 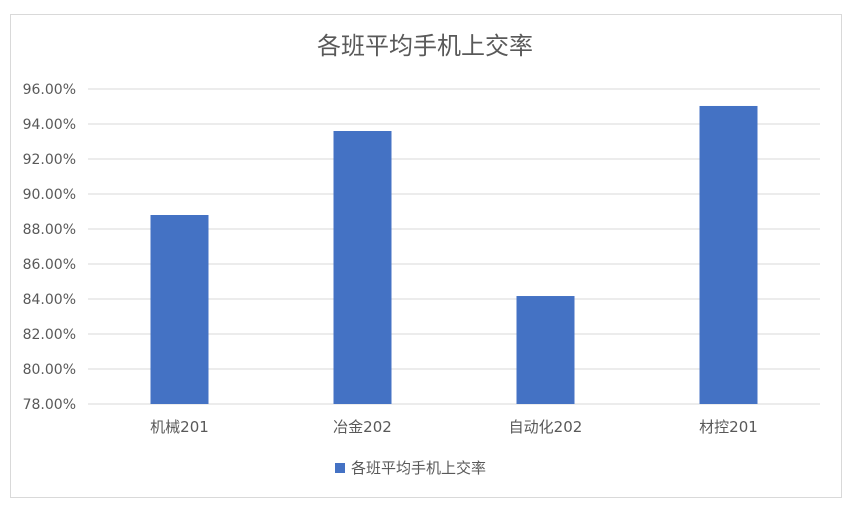 I want to click on y-tick-label: 96.00%, so click(x=49, y=90).